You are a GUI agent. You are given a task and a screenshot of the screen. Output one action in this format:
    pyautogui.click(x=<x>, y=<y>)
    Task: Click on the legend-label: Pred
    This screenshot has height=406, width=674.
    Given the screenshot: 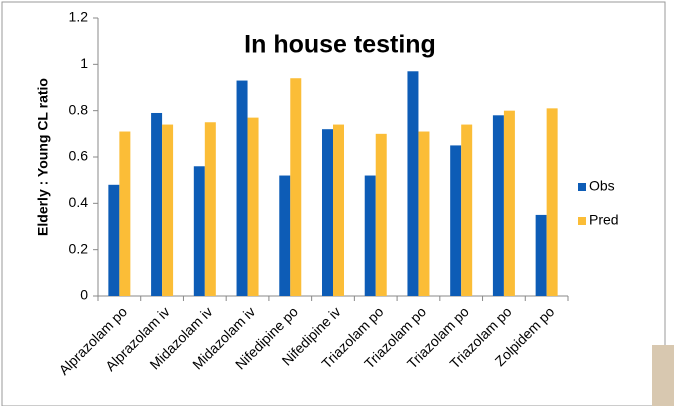 What is the action you would take?
    pyautogui.click(x=604, y=220)
    